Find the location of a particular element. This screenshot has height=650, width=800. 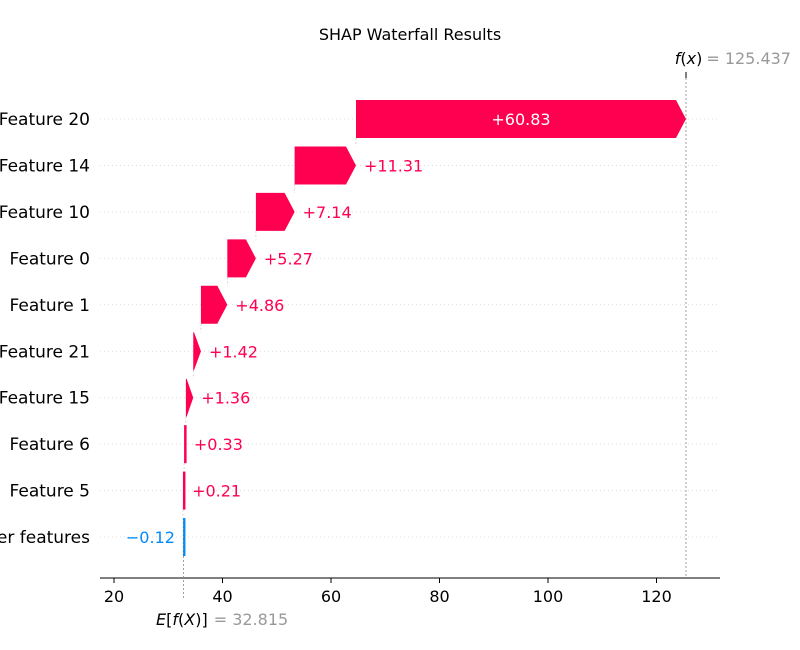

x-tick-label: 100 is located at coordinates (548, 596).